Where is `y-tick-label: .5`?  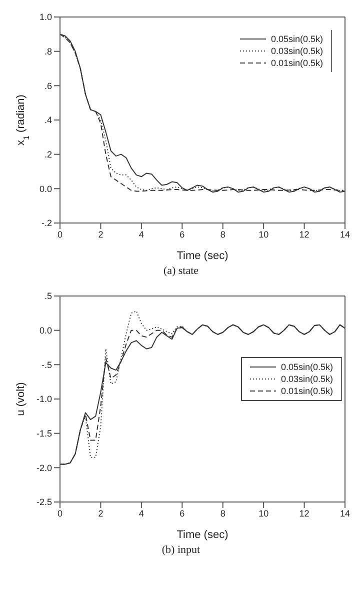 y-tick-label: .5 is located at coordinates (48, 296).